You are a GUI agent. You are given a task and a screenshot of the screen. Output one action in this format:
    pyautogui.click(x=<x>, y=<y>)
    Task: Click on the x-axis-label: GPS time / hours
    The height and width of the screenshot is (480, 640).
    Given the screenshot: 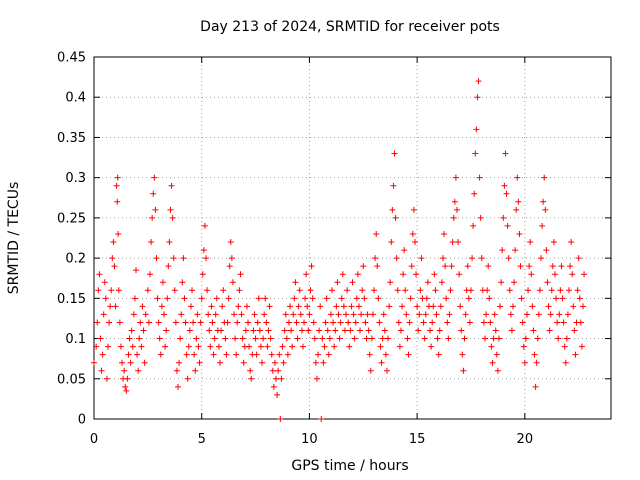 What is the action you would take?
    pyautogui.click(x=349, y=466)
    